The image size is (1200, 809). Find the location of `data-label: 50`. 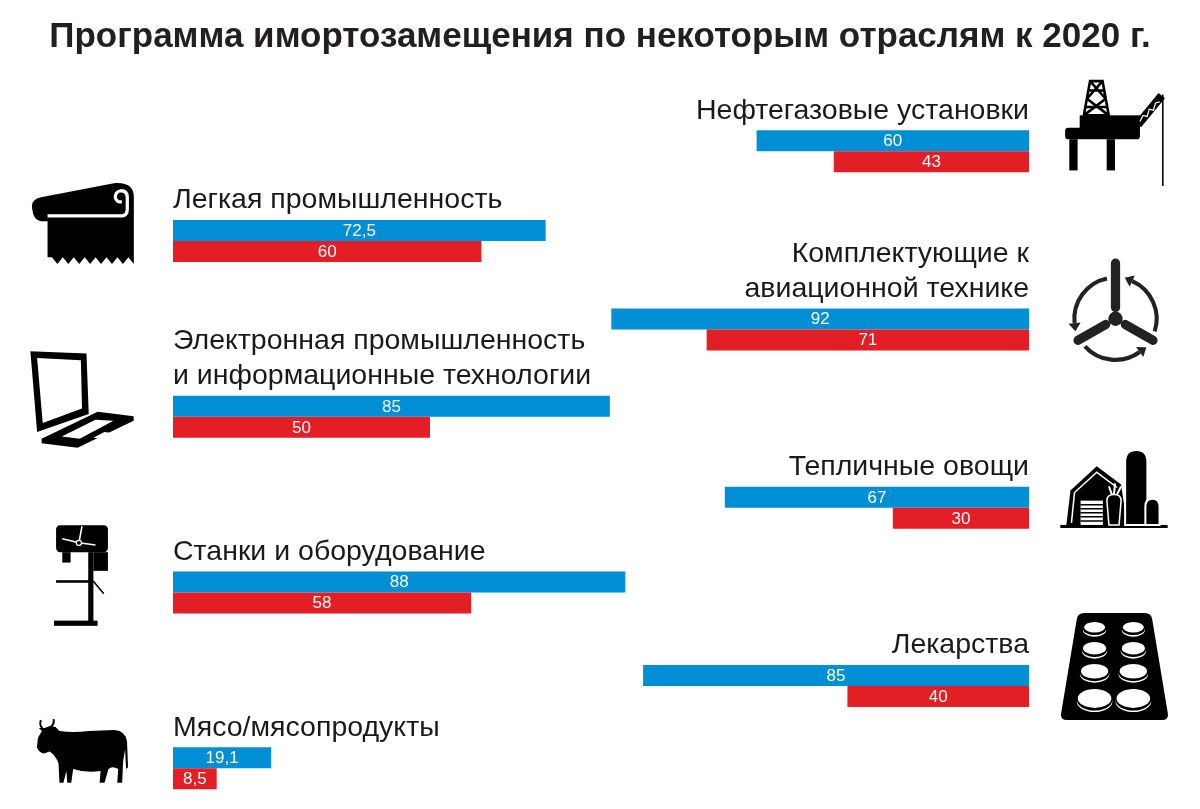

data-label: 50 is located at coordinates (301, 427).